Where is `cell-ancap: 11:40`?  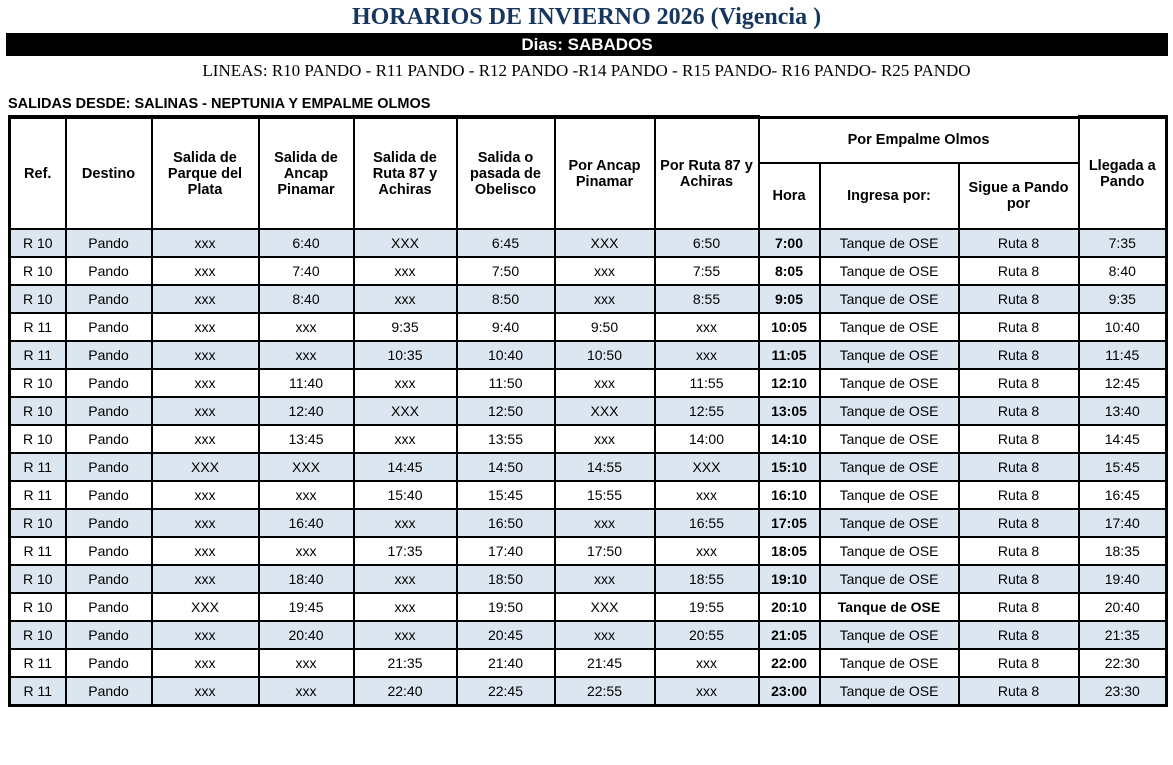
cell-ancap: 11:40 is located at coordinates (306, 383).